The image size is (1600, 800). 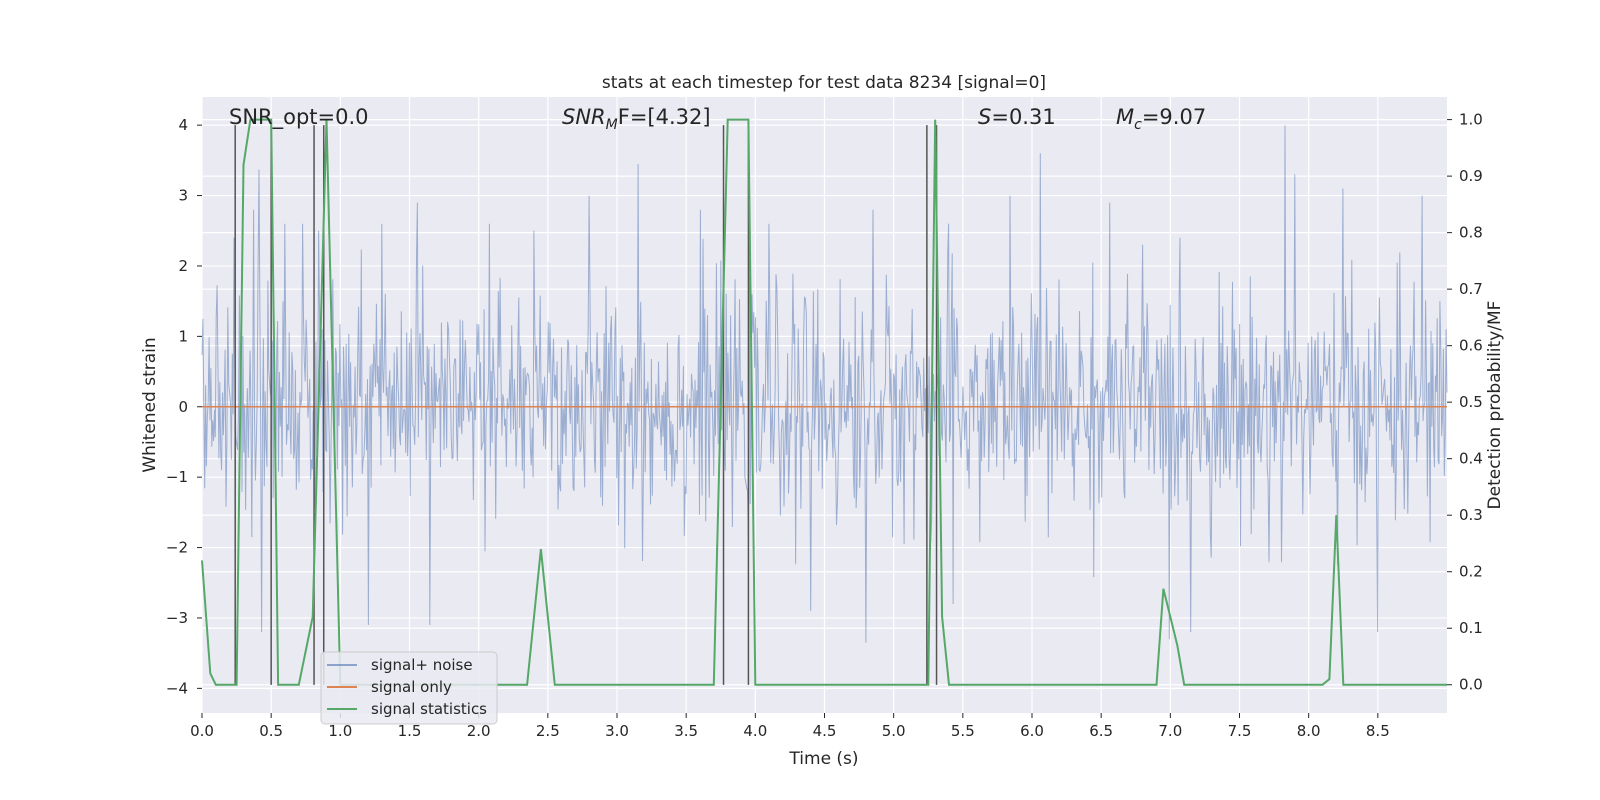 I want to click on annotation-snr-opt: SNR_opt=0.0, so click(x=299, y=117).